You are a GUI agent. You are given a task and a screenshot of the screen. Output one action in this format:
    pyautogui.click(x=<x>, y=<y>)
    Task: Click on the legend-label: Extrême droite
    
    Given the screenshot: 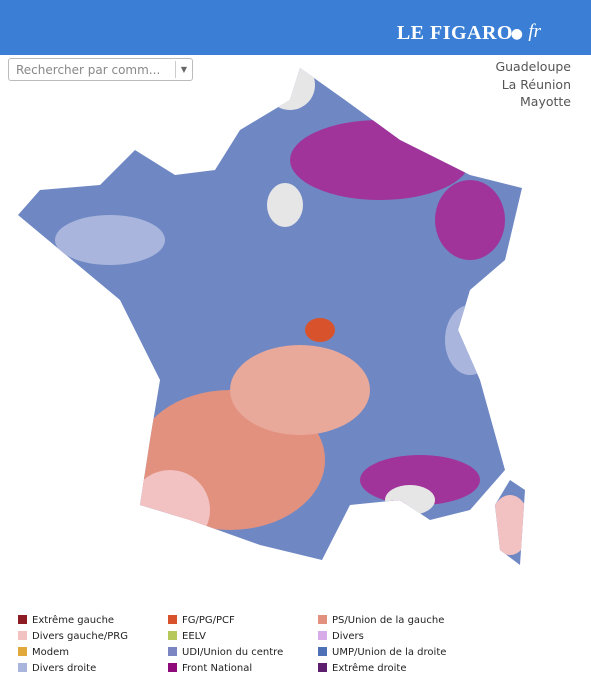 What is the action you would take?
    pyautogui.click(x=369, y=668)
    